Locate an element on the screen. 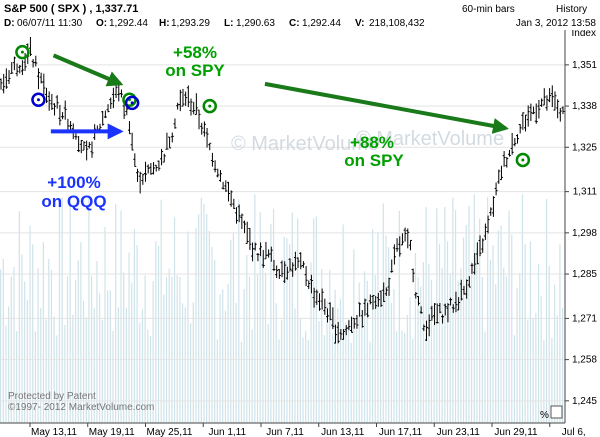 This screenshot has height=437, width=600. x-tick-label: Jun 7,11 is located at coordinates (285, 432).